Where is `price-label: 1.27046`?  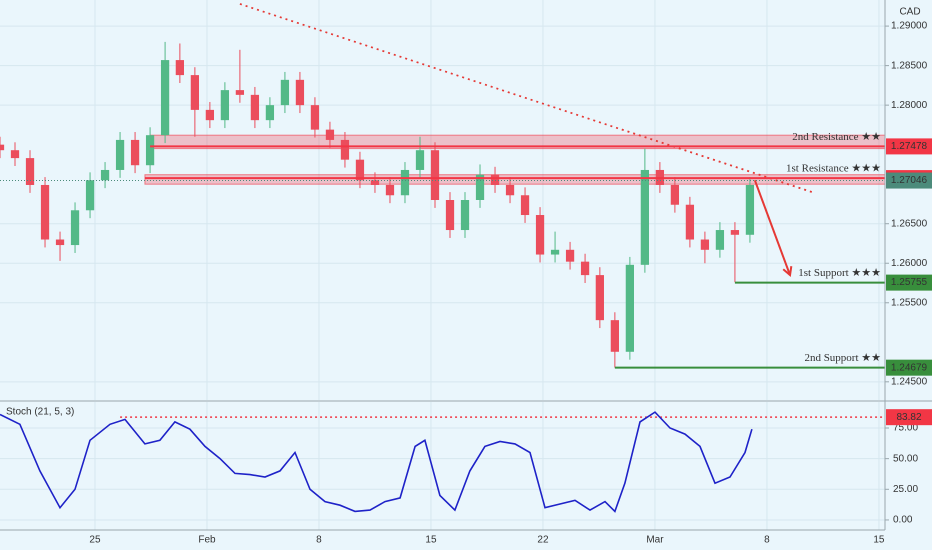
price-label: 1.27046 is located at coordinates (909, 180).